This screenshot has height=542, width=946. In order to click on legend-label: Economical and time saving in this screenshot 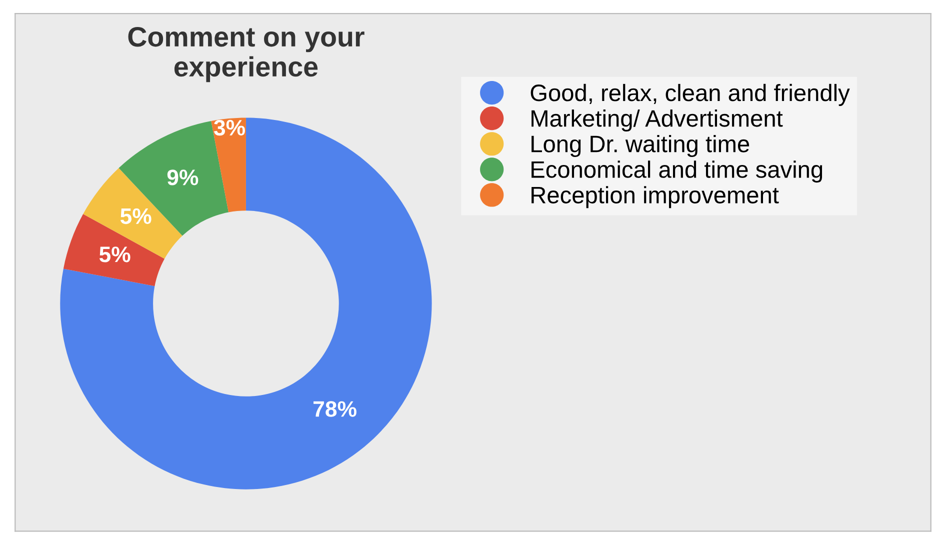, I will do `click(677, 171)`.